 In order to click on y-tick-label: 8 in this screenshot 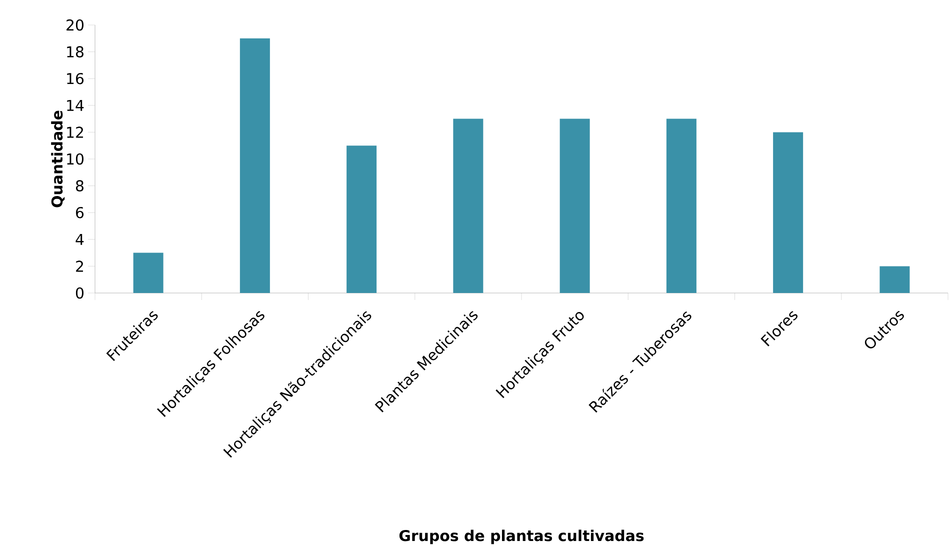, I will do `click(80, 186)`.